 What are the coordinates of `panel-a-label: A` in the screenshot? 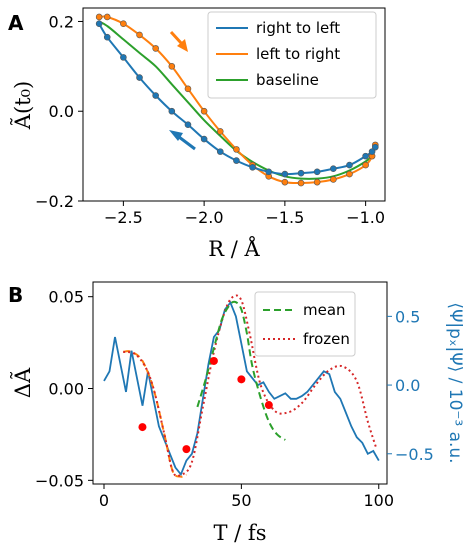 It's located at (16, 23).